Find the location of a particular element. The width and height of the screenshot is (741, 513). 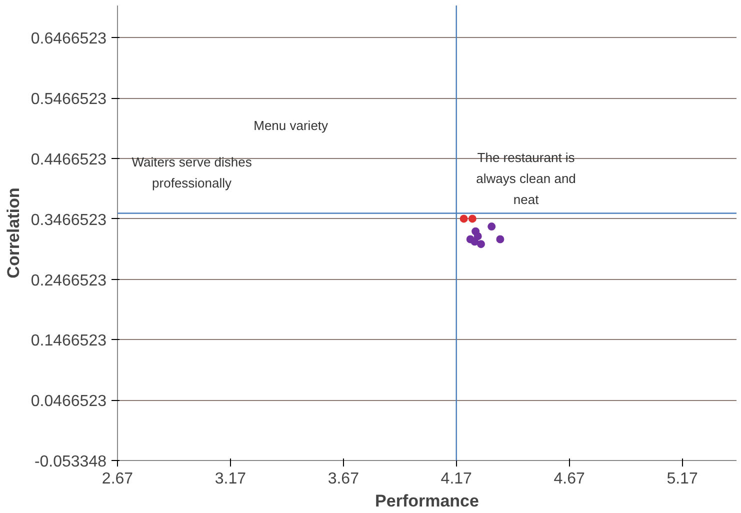

y-tick-label: -0.053348 is located at coordinates (70, 462).